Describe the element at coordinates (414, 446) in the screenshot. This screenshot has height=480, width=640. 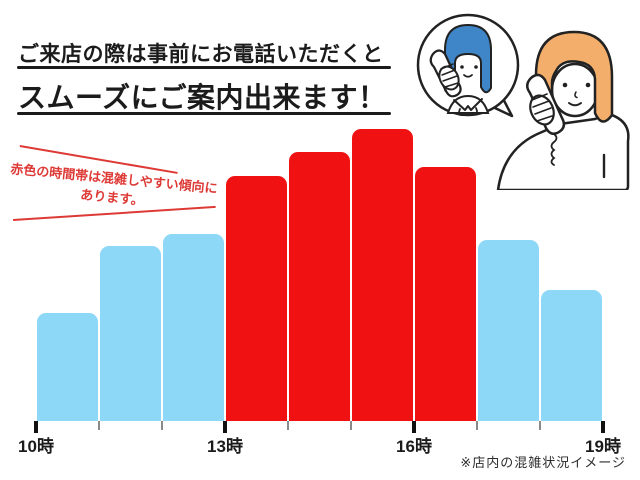
I see `x-label-16時: 16時` at that location.